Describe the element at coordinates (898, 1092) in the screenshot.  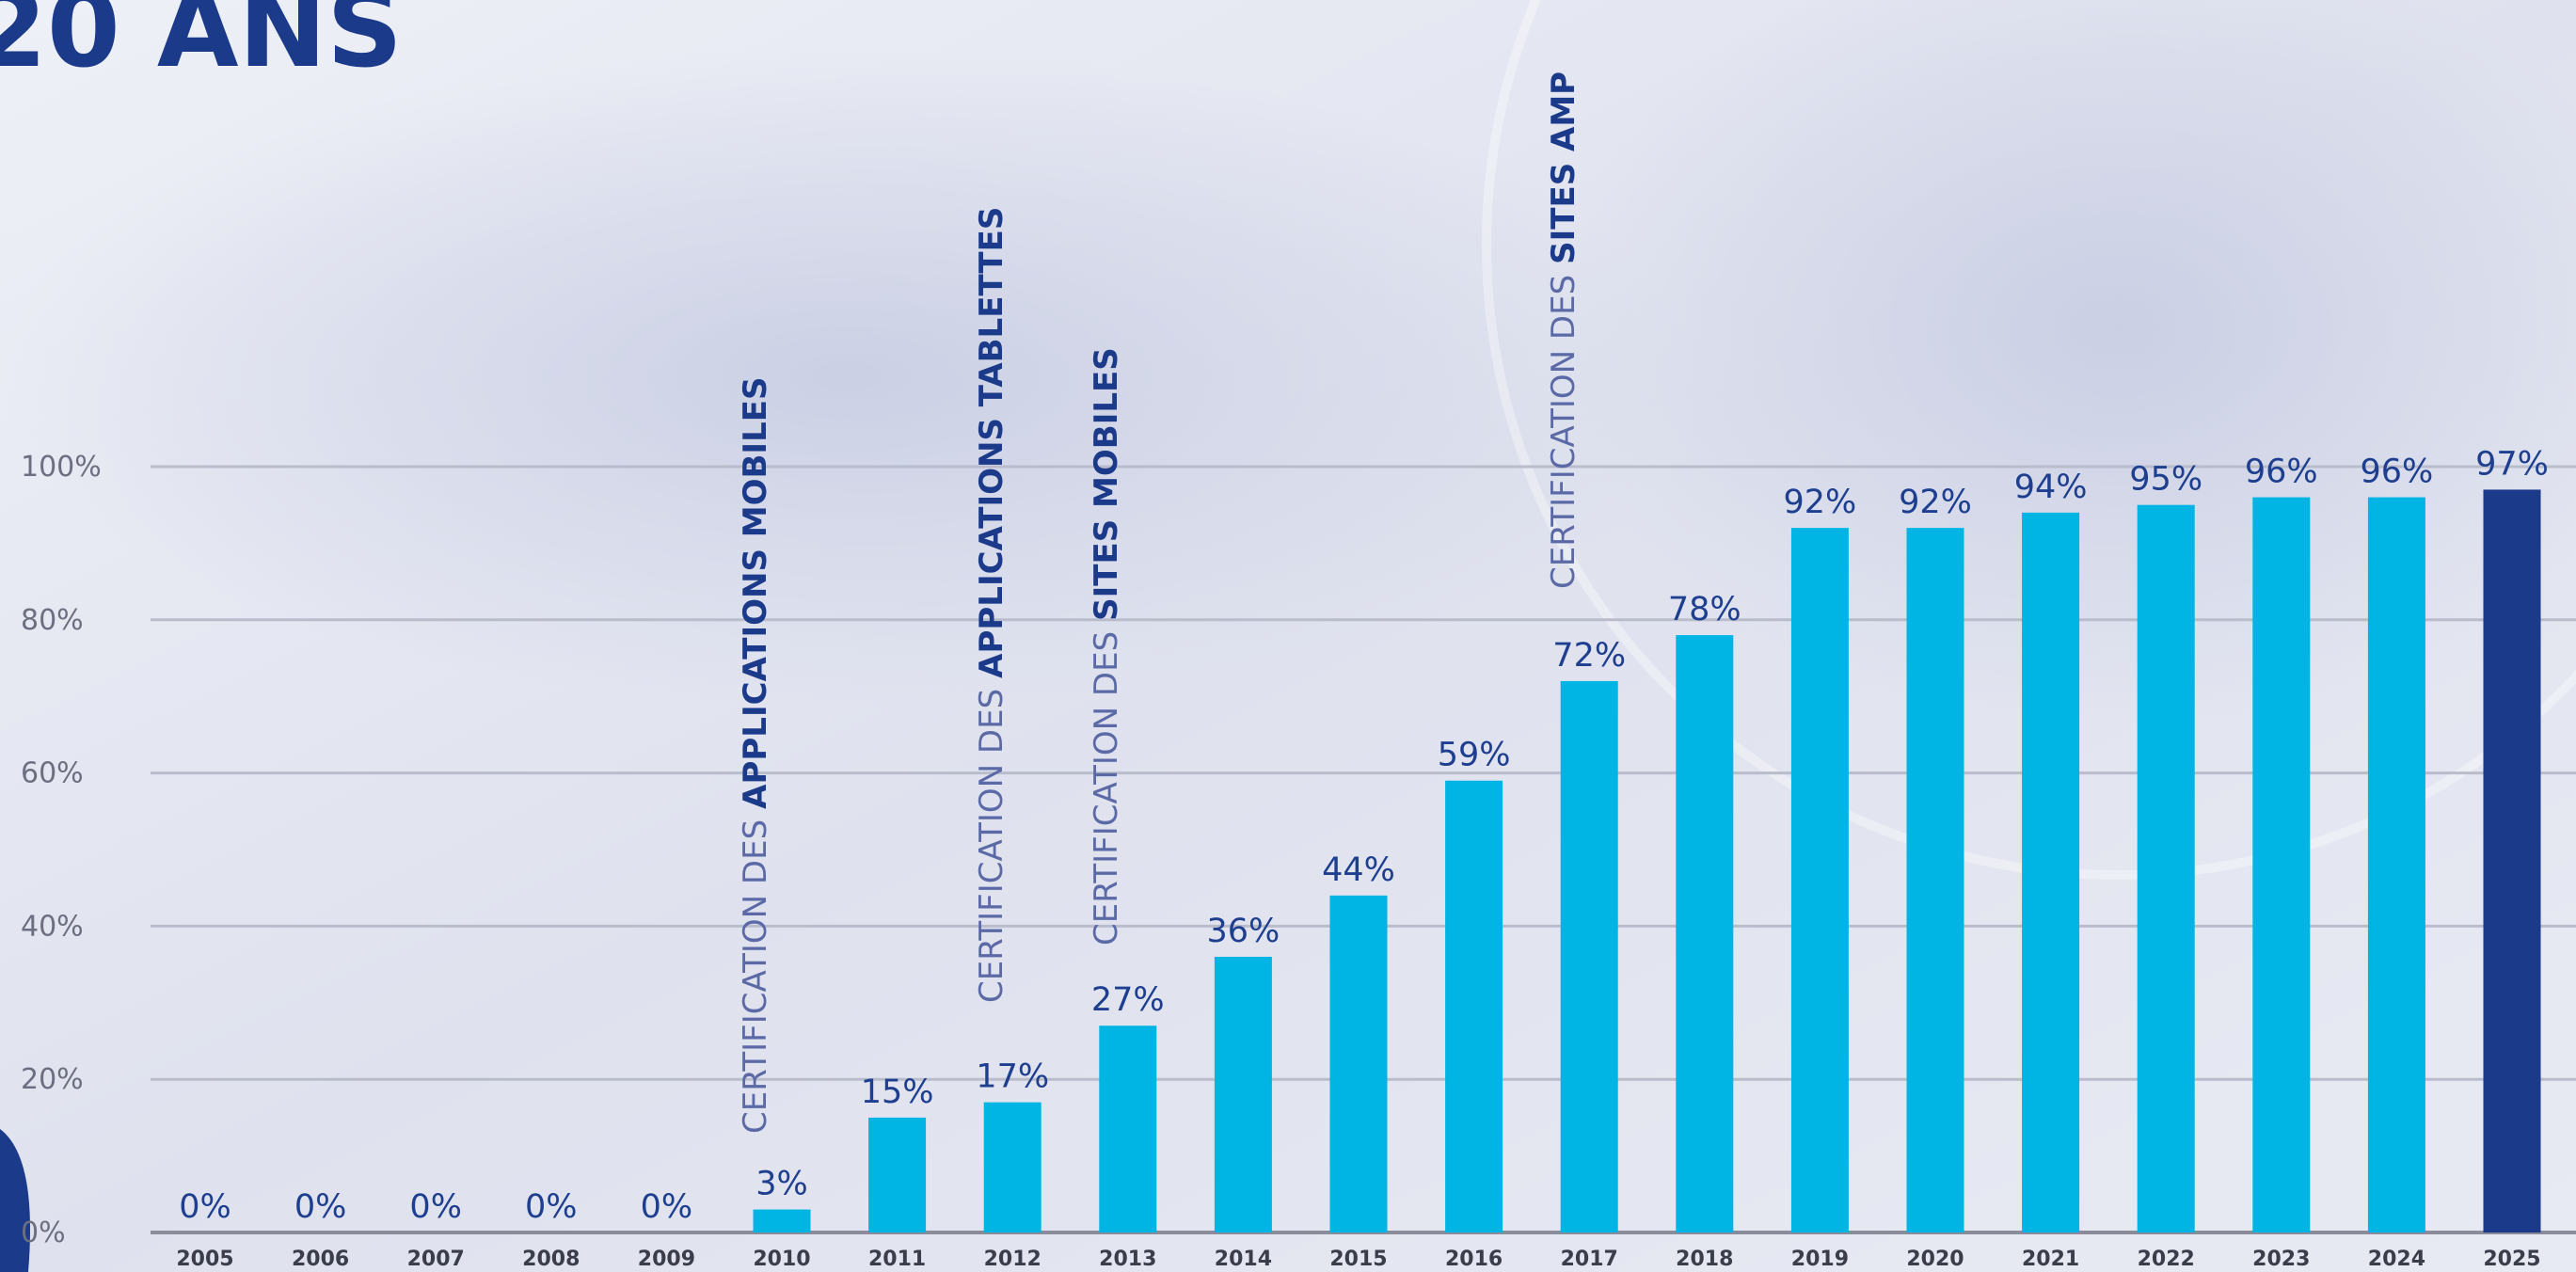
I see `value-label: 15%` at that location.